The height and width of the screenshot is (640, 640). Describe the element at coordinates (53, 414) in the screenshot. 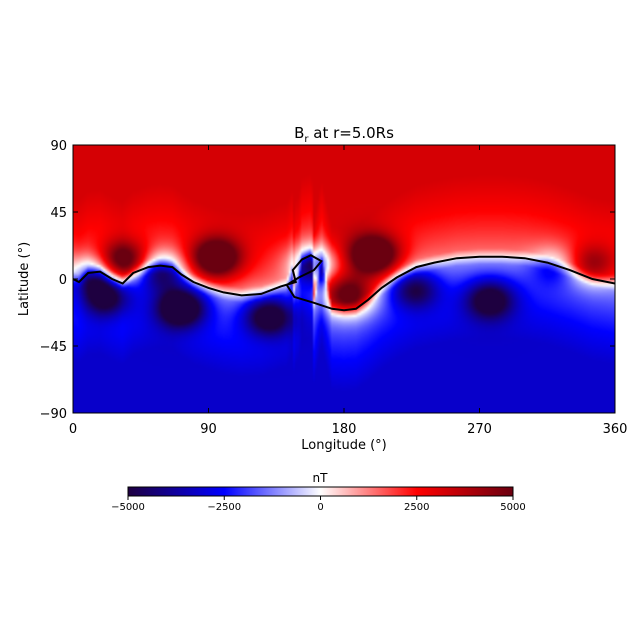

I see `y-tick-label: −90` at that location.